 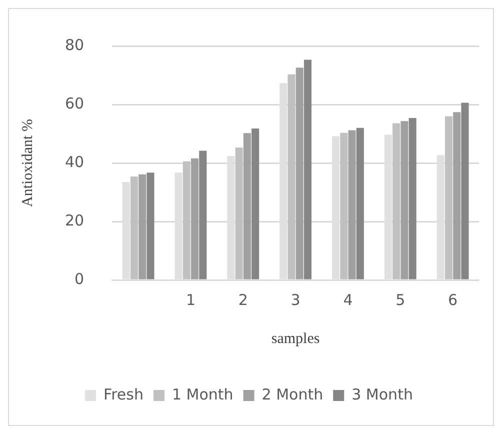 What do you see at coordinates (191, 299) in the screenshot?
I see `x-tick-label: 1` at bounding box center [191, 299].